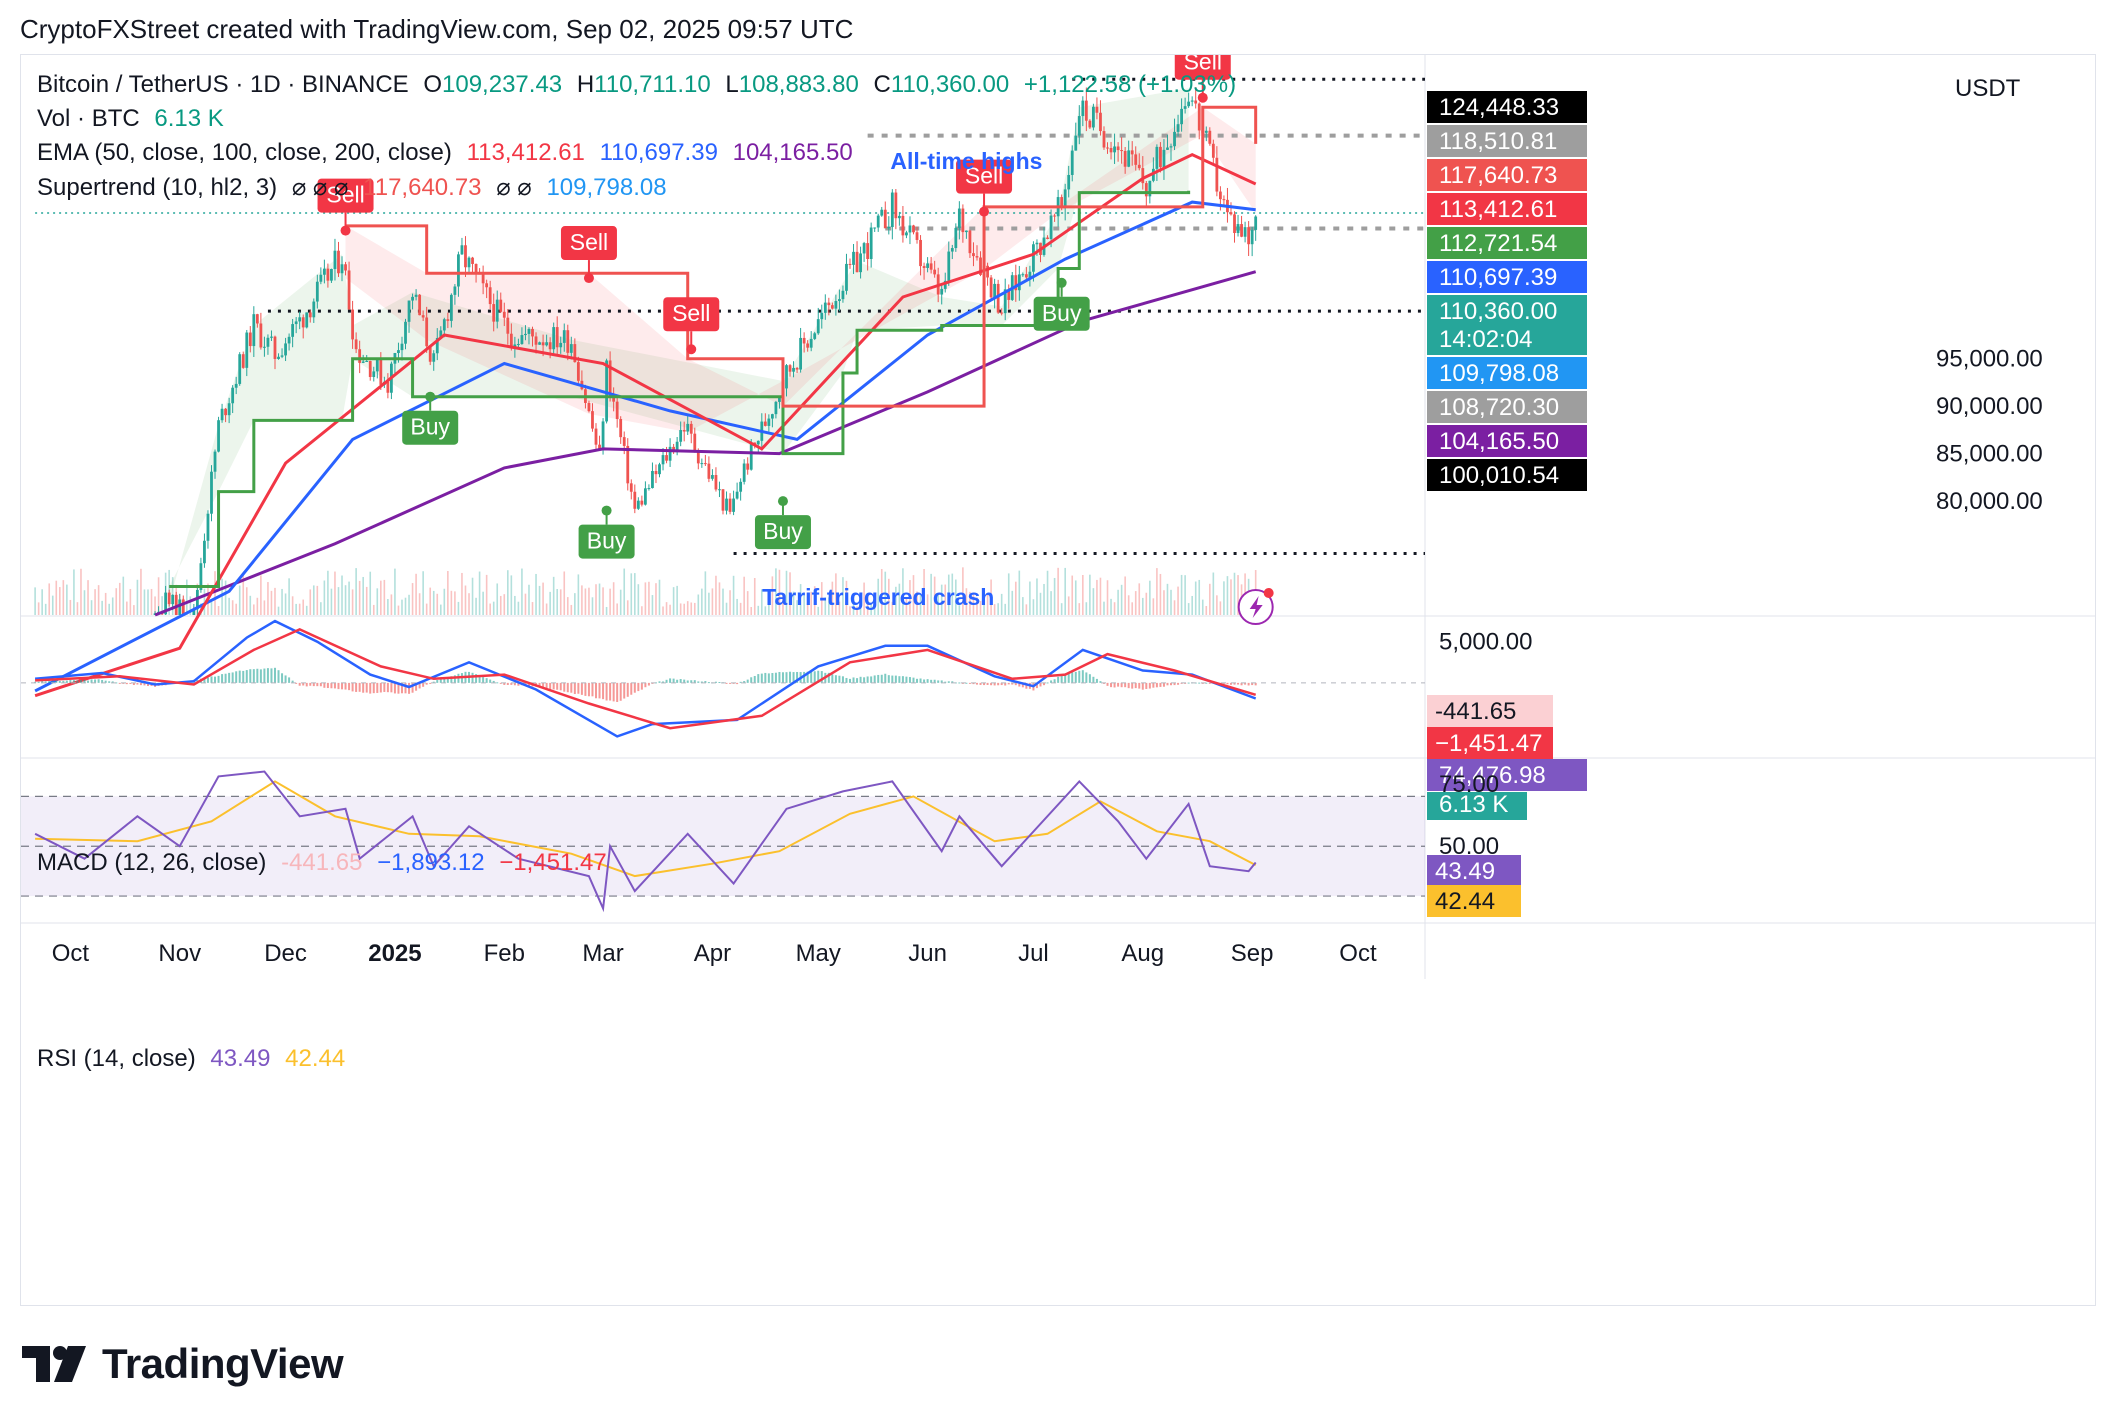 The width and height of the screenshot is (2116, 1424). I want to click on tradingview-brand: TradingView, so click(183, 1364).